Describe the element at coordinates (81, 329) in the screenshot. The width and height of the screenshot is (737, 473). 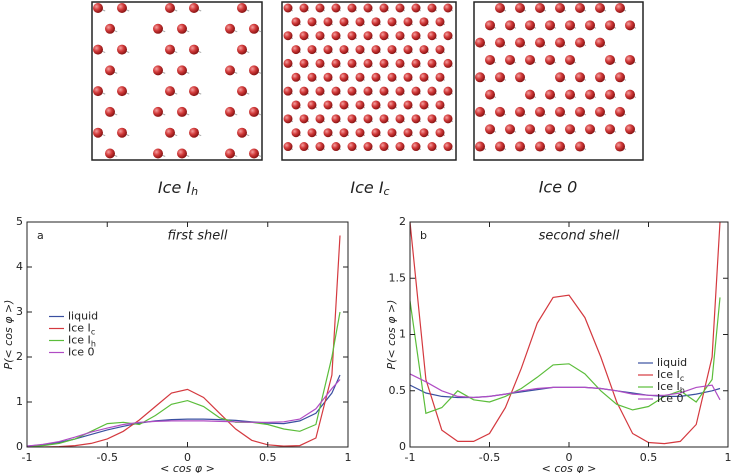
I see `legend-label: Ice Ic` at that location.